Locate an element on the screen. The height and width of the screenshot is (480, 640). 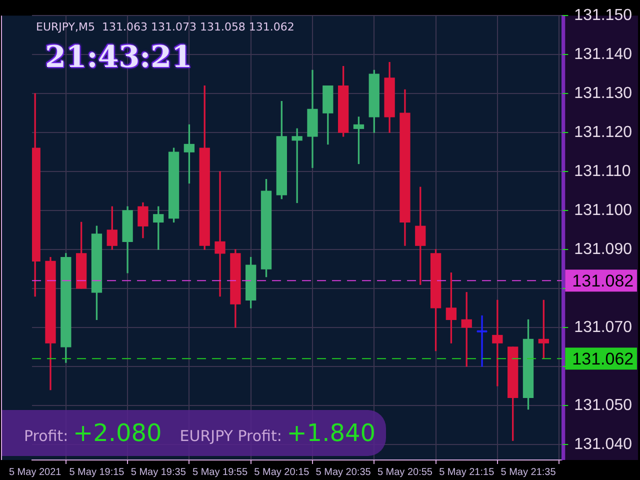
profit-panel: Profit: +2.080 EURJPY Profit: +1.840 is located at coordinates (194, 433).